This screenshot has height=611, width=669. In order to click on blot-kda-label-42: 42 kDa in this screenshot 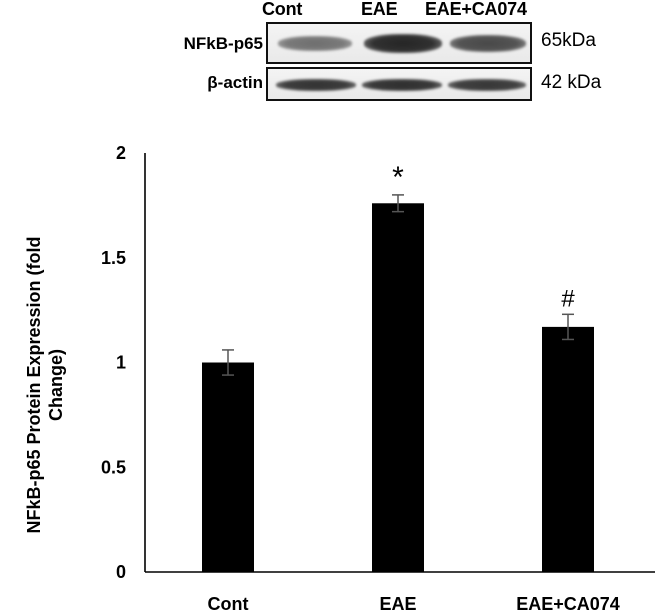, I will do `click(571, 82)`.